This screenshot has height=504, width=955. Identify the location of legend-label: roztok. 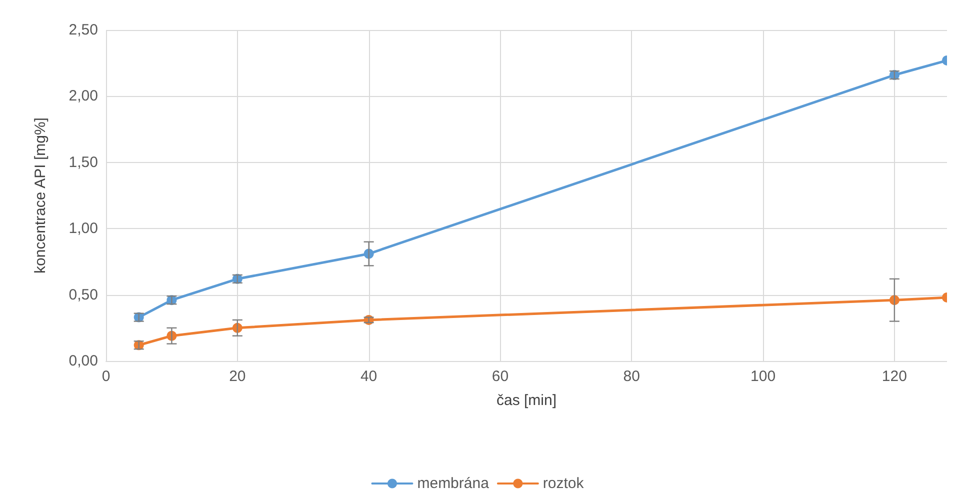
(563, 483).